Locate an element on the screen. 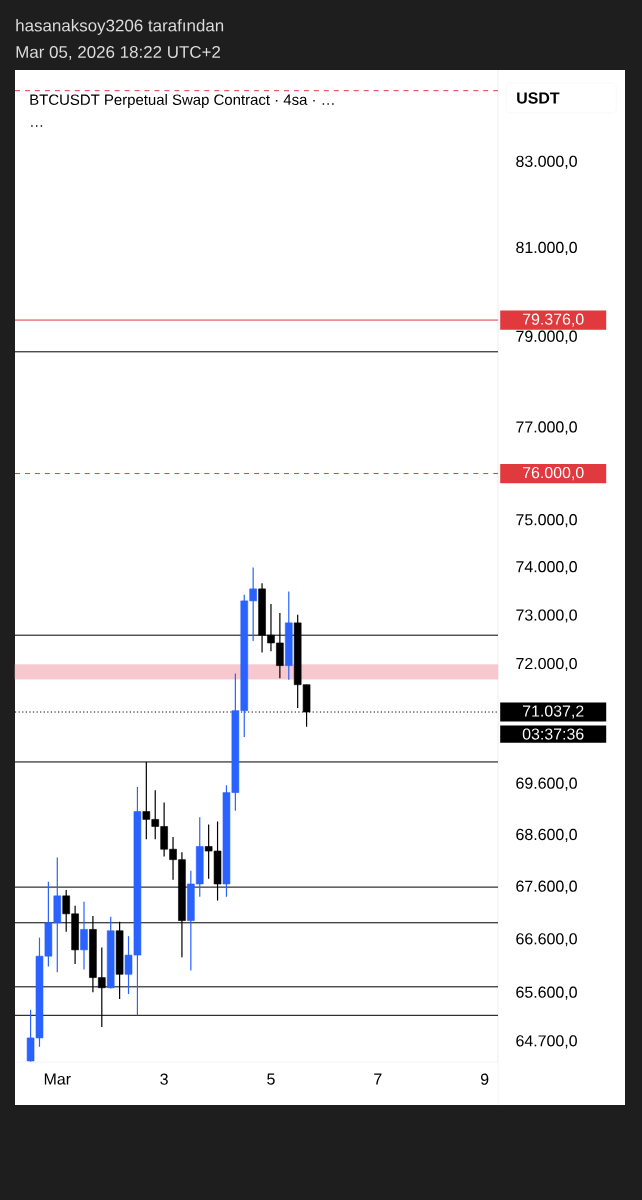 Image resolution: width=642 pixels, height=1200 pixels. x-tick-label: 3 is located at coordinates (164, 1079).